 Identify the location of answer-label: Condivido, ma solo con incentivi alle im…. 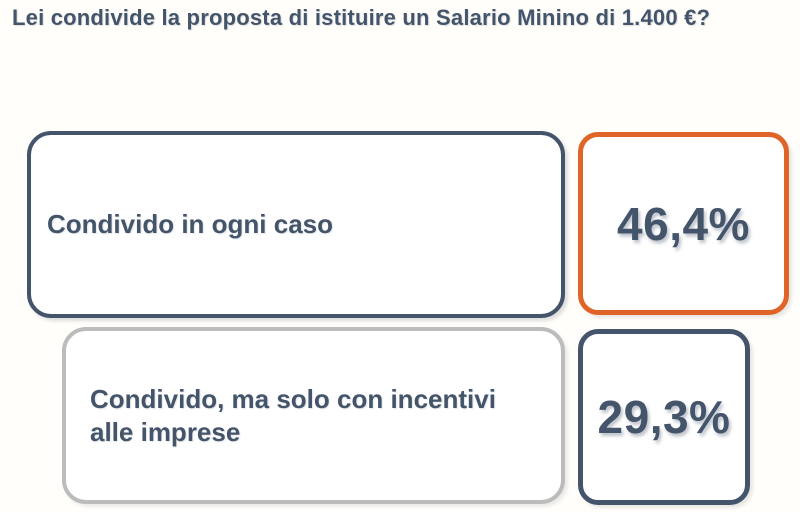
(293, 415).